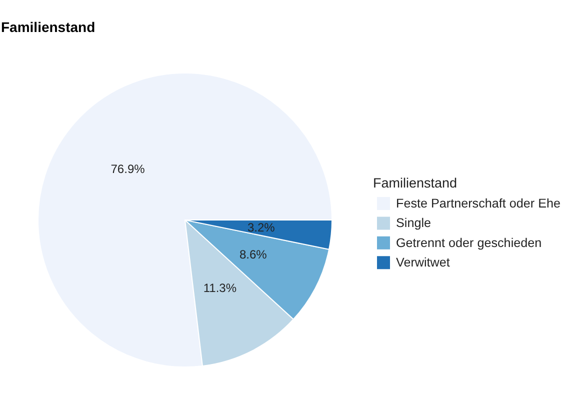 Image resolution: width=561 pixels, height=420 pixels. What do you see at coordinates (261, 227) in the screenshot?
I see `data-label: 3.2%` at bounding box center [261, 227].